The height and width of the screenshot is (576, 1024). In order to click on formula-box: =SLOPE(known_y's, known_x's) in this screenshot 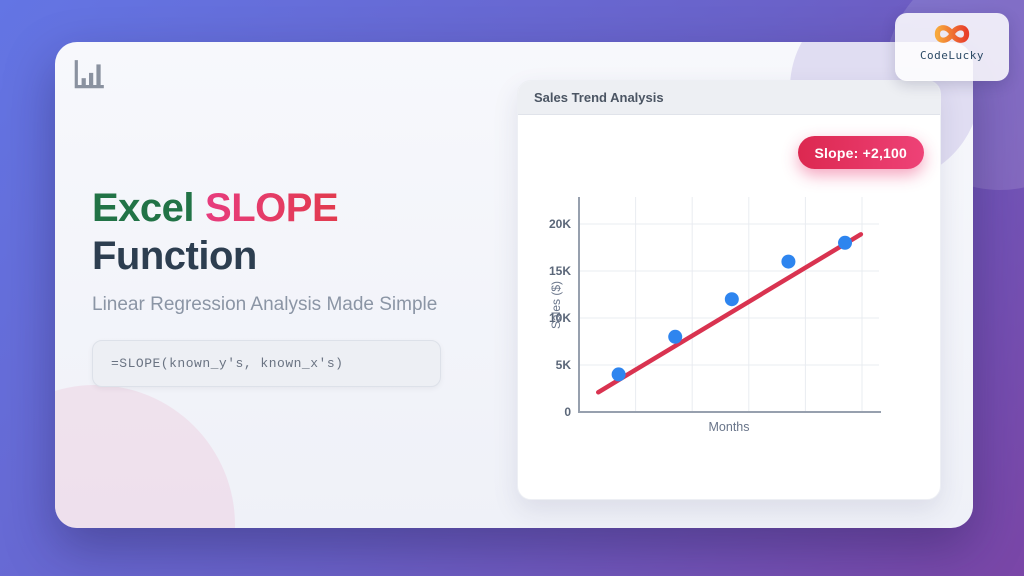, I will do `click(266, 363)`.